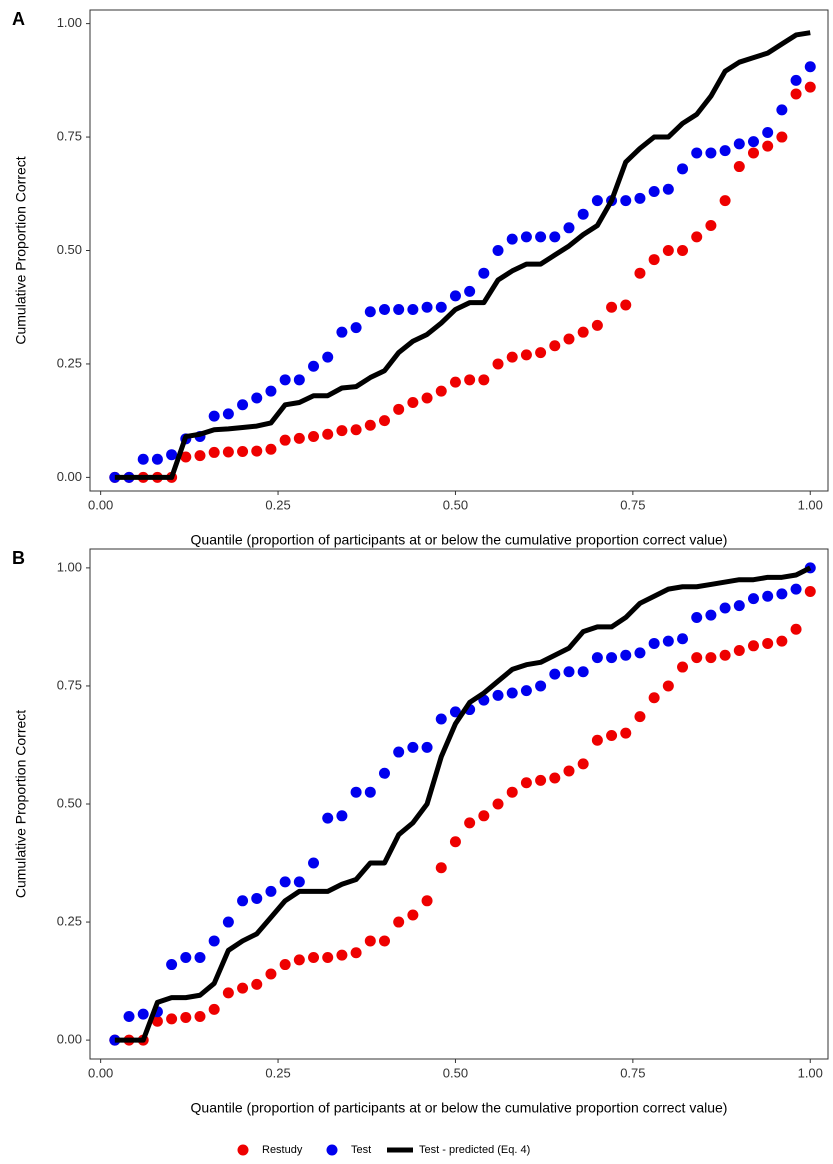 The height and width of the screenshot is (1164, 833). I want to click on legend-key, so click(243, 1150).